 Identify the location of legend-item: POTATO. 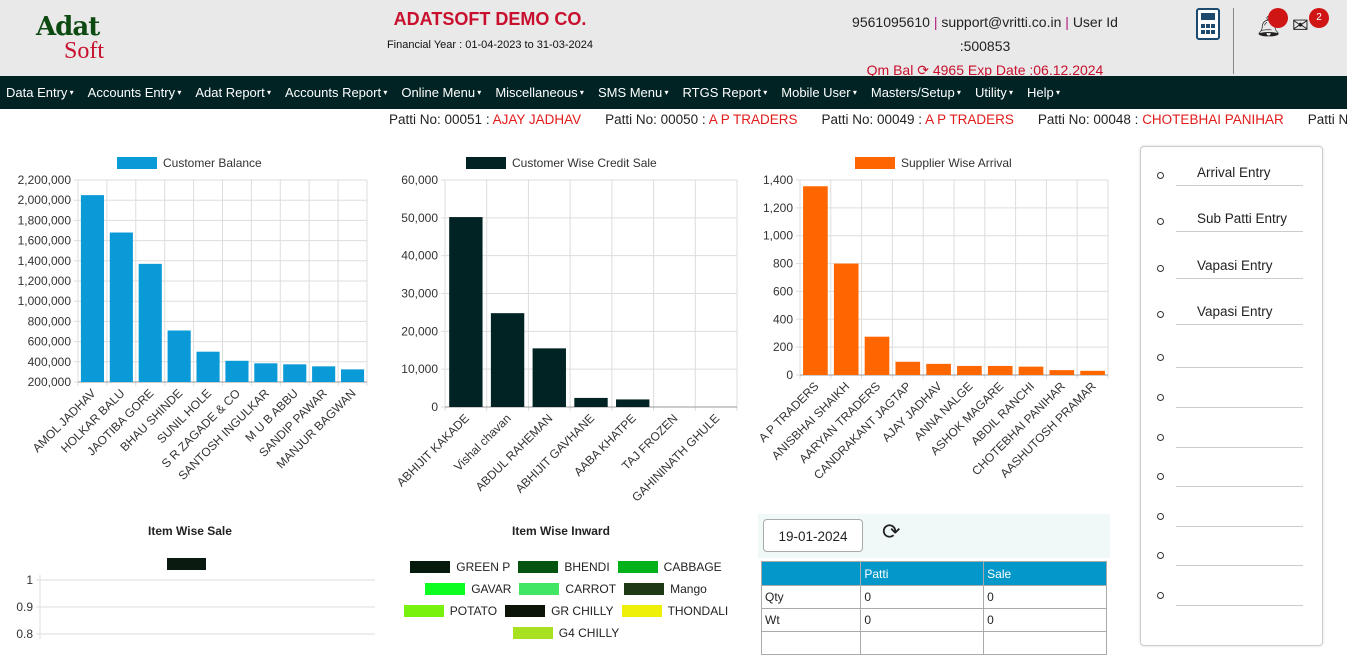
(450, 611).